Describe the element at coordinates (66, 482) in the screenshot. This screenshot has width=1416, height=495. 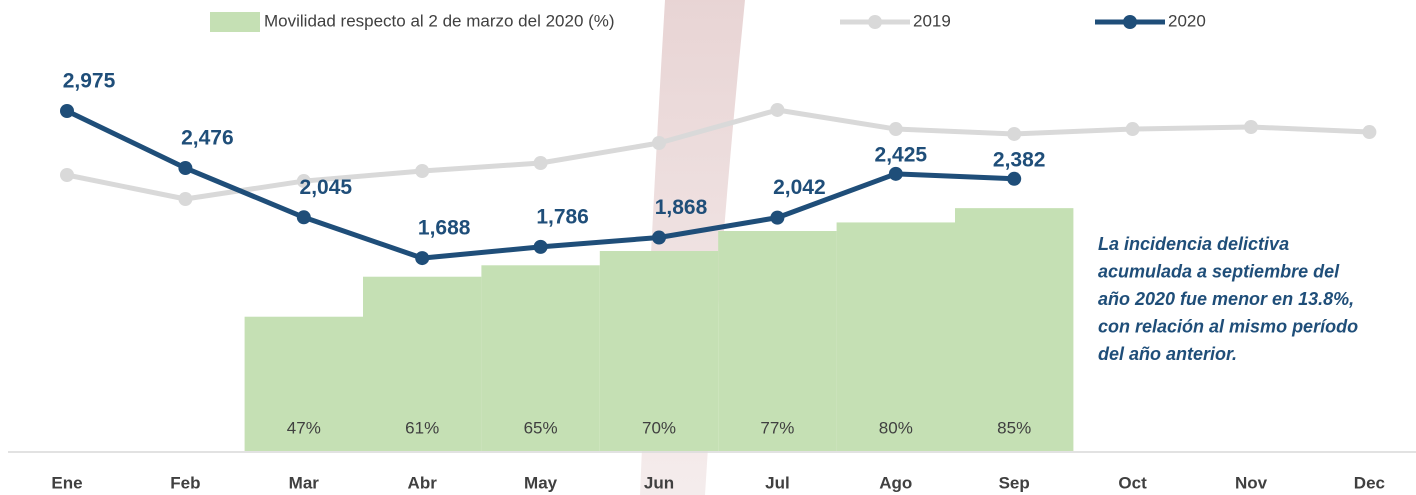
I see `x-tick-label: Ene` at that location.